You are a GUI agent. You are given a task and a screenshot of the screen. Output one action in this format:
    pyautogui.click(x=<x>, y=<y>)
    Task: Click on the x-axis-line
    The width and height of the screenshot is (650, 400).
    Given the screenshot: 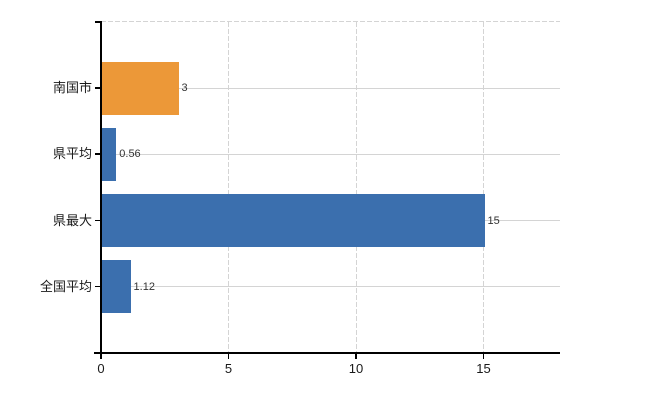 What is the action you would take?
    pyautogui.click(x=327, y=353)
    